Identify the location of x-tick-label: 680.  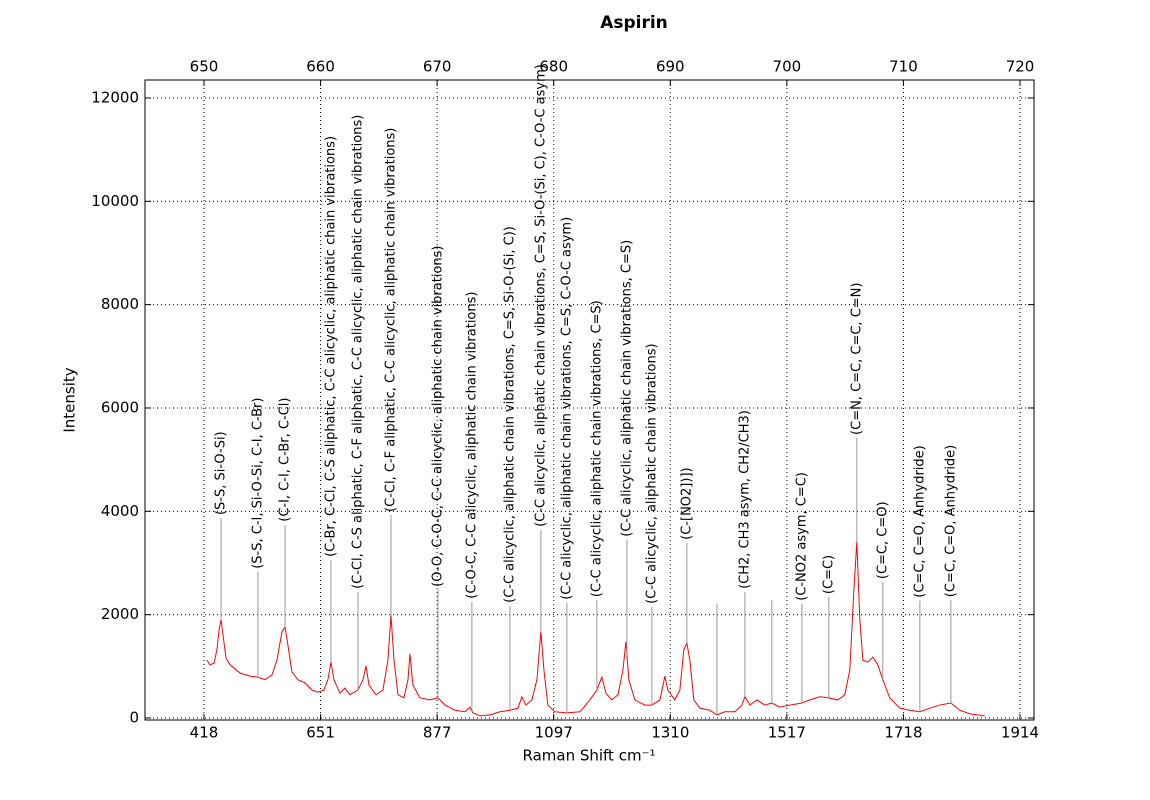
(553, 67).